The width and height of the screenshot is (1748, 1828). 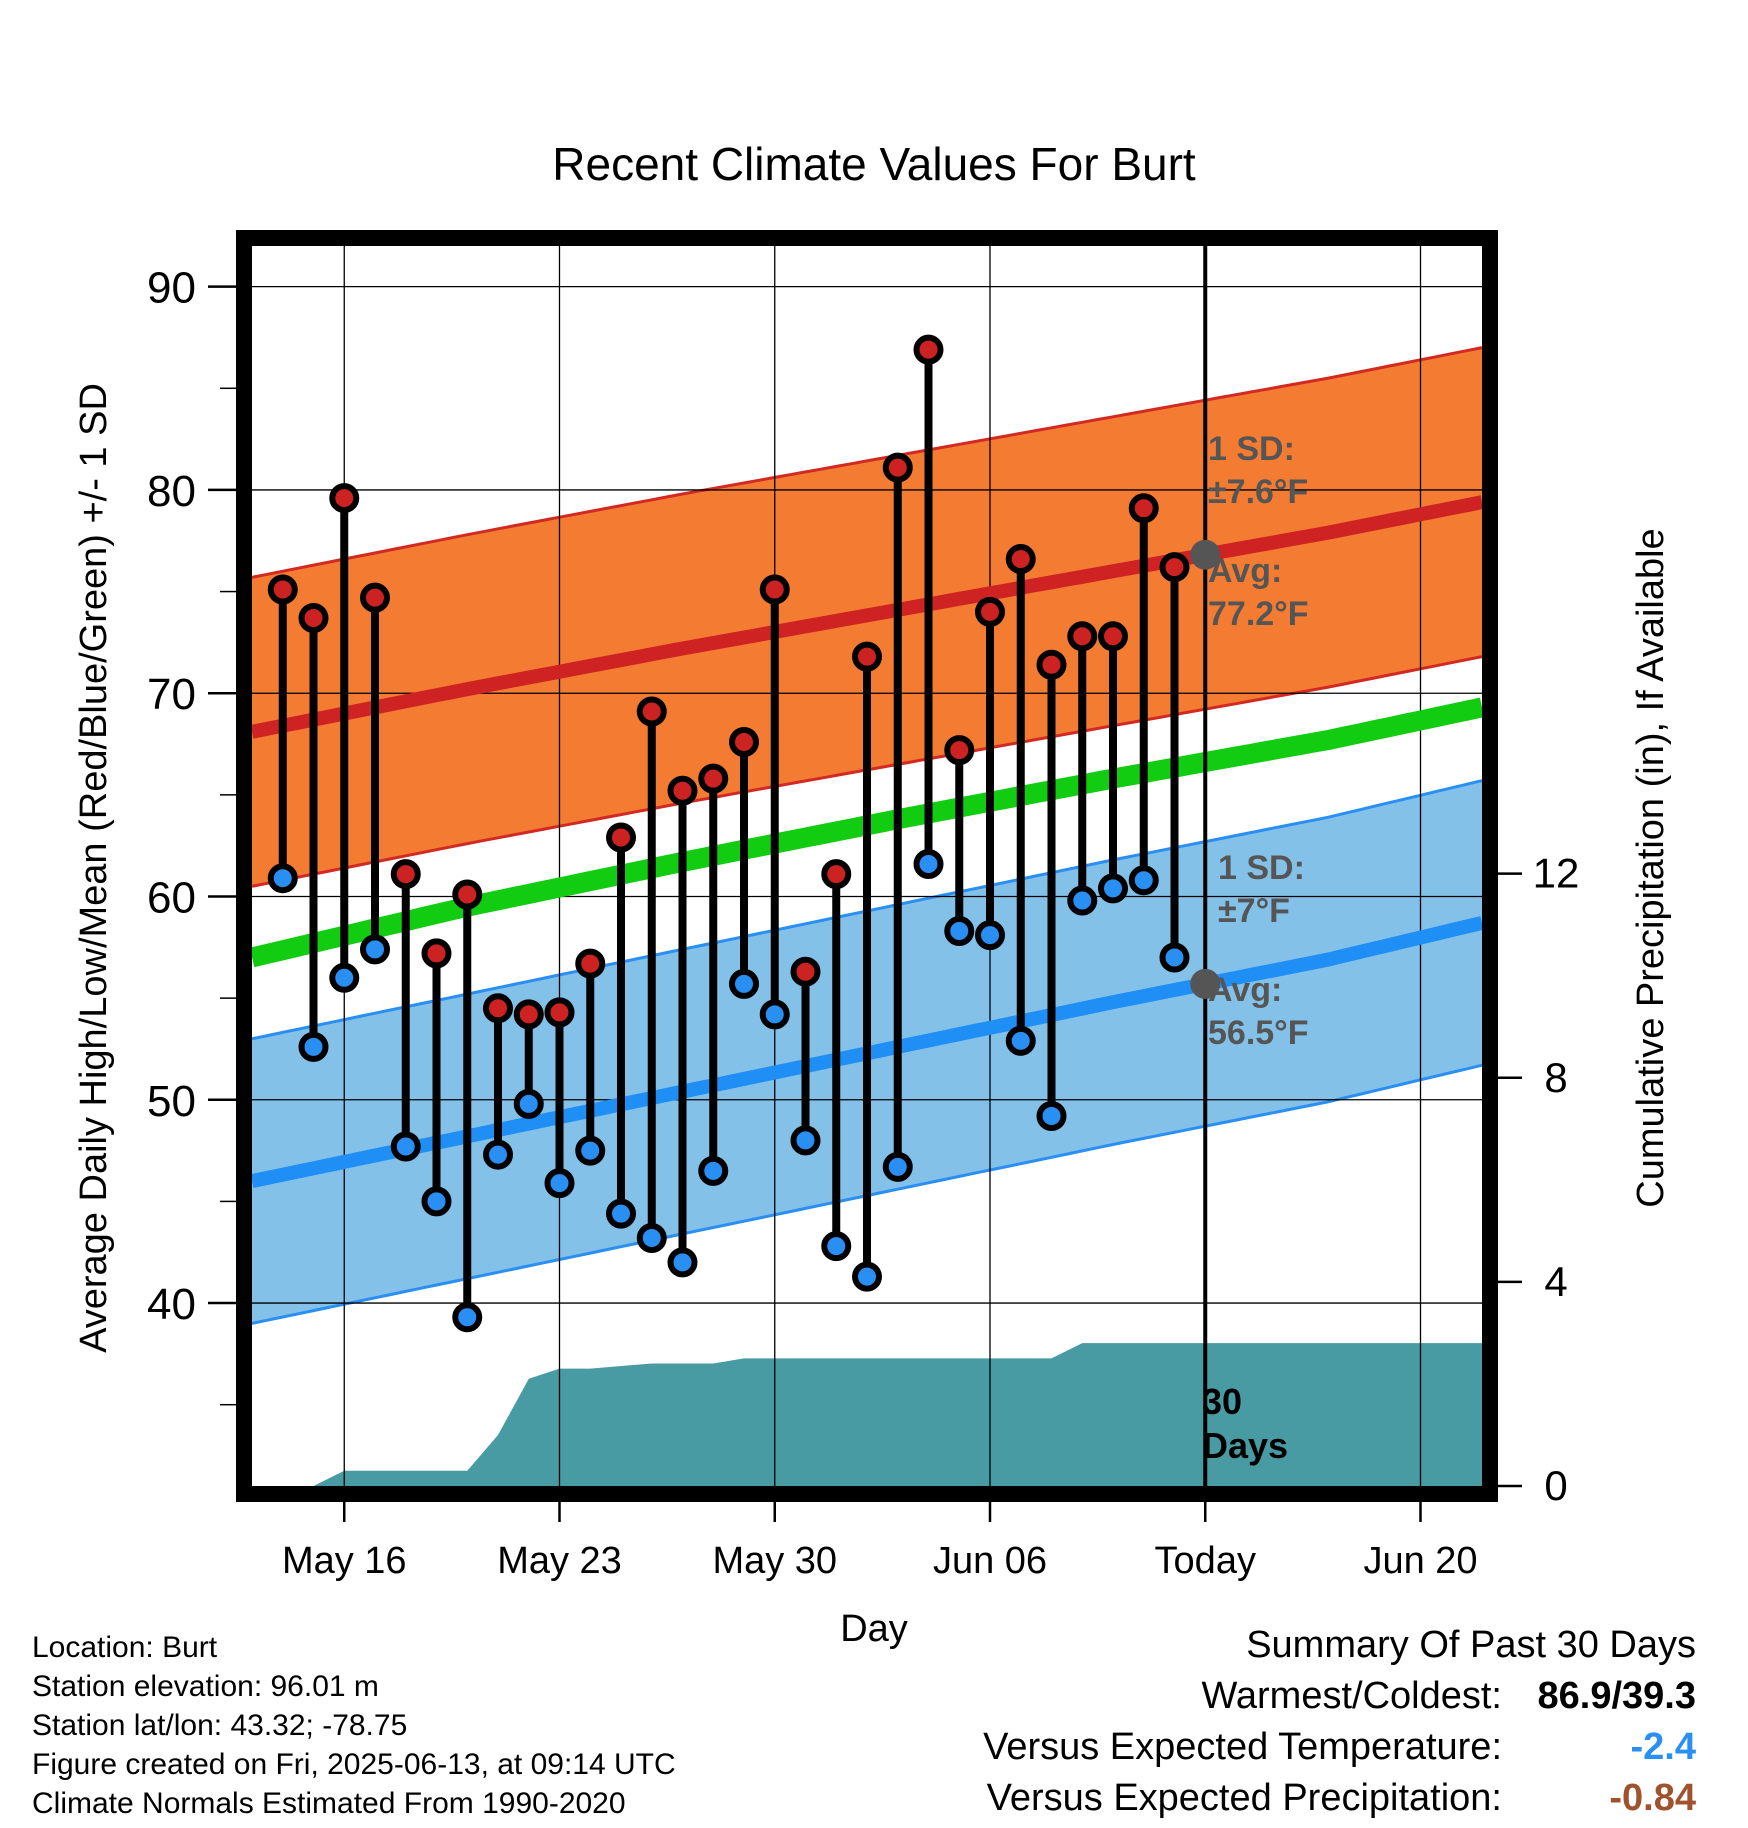 I want to click on x-tick-label: Jun 06, so click(x=990, y=1561).